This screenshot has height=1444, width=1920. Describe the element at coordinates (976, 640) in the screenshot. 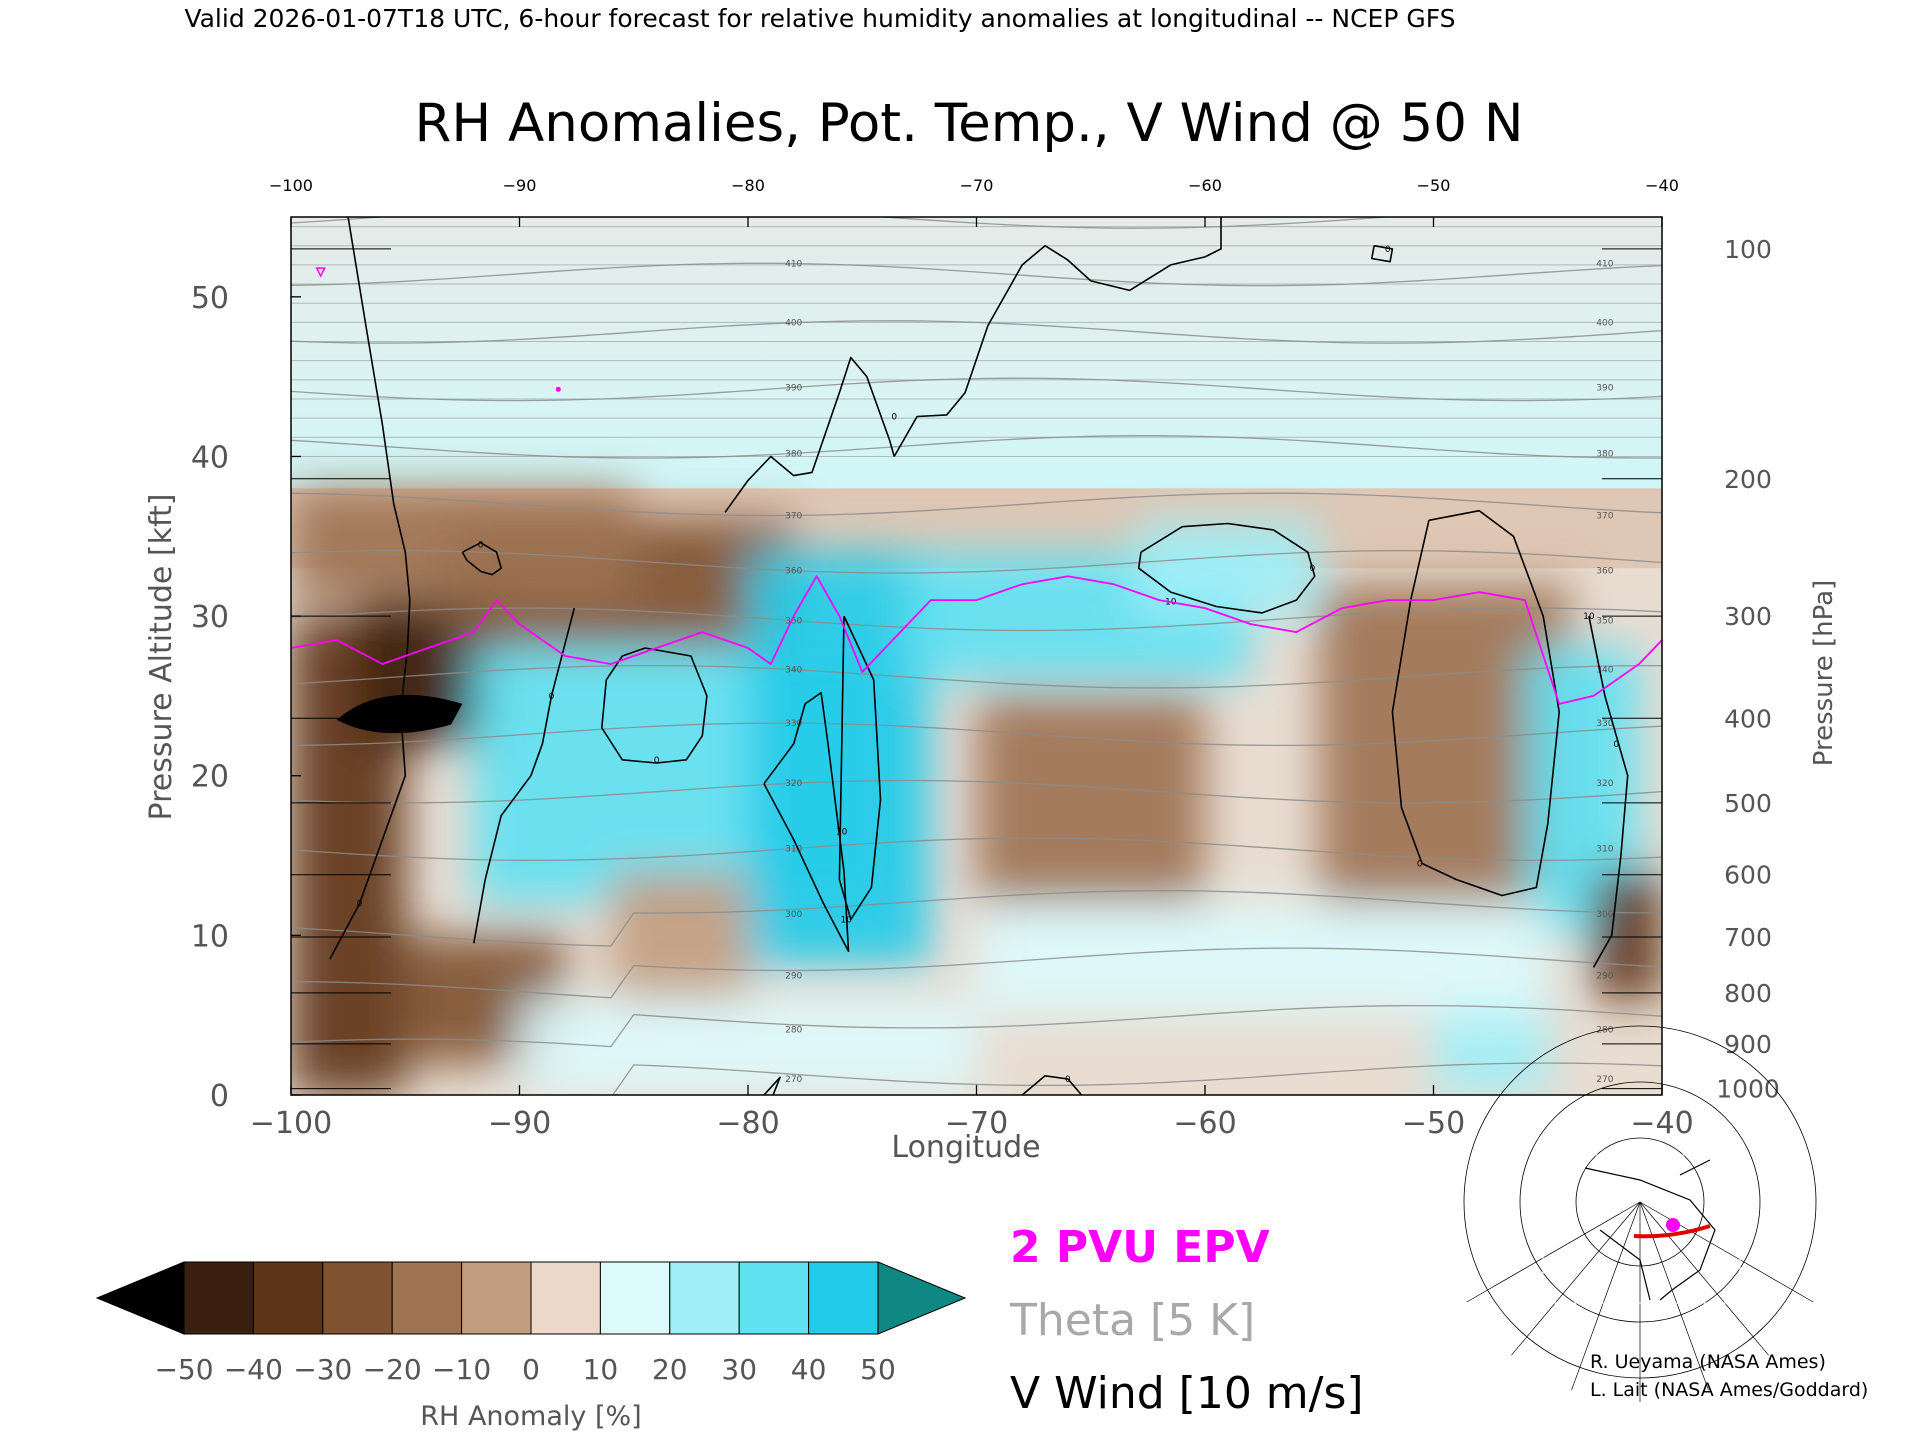

I see `epv-2pvu-path` at that location.